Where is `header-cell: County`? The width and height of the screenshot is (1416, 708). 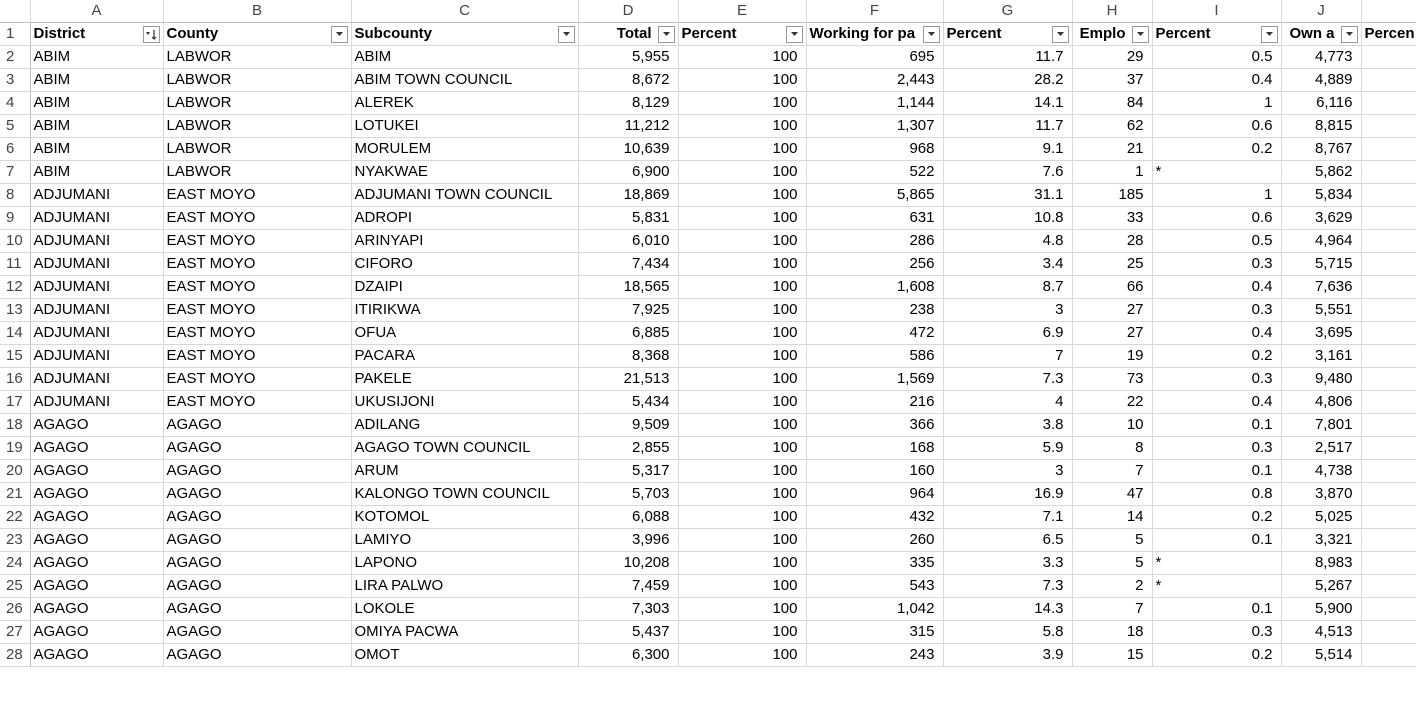
header-cell: County is located at coordinates (257, 34).